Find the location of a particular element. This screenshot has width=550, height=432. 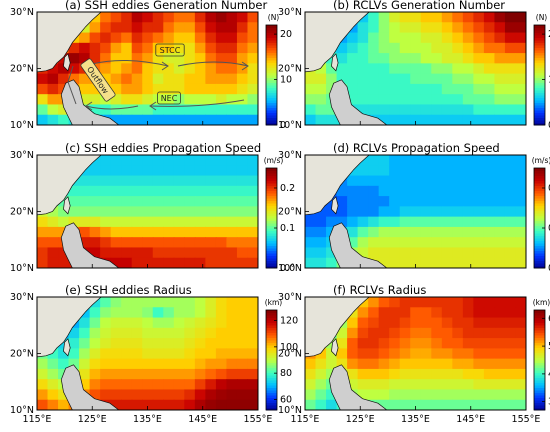

colorbar-unit: (N) is located at coordinates (542, 17).